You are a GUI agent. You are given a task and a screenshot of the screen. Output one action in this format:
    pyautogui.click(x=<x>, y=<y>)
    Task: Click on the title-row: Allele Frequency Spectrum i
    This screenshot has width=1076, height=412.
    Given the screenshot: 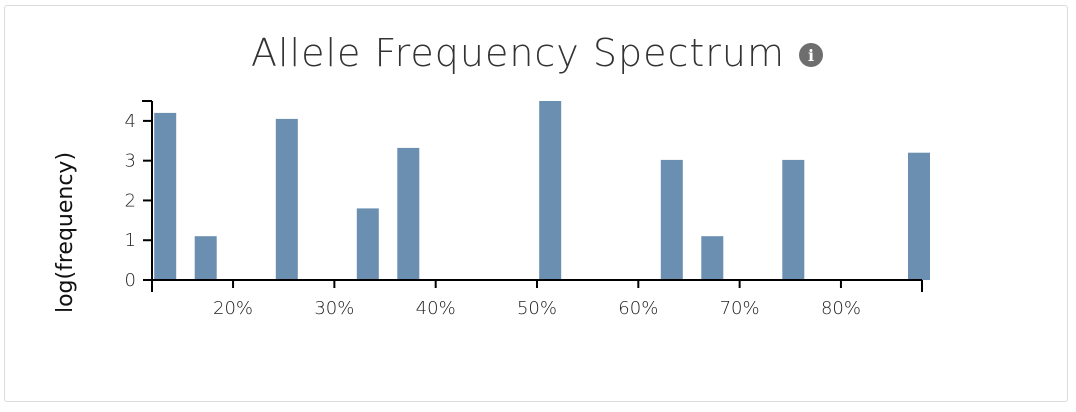 What is the action you would take?
    pyautogui.click(x=537, y=53)
    